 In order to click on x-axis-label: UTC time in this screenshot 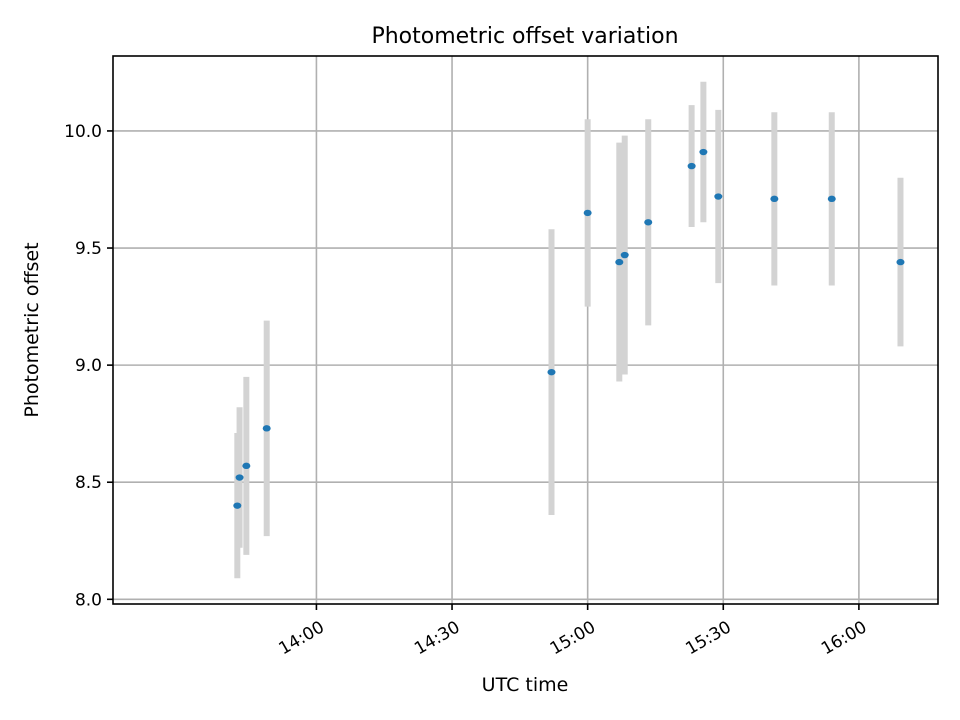, I will do `click(525, 685)`.